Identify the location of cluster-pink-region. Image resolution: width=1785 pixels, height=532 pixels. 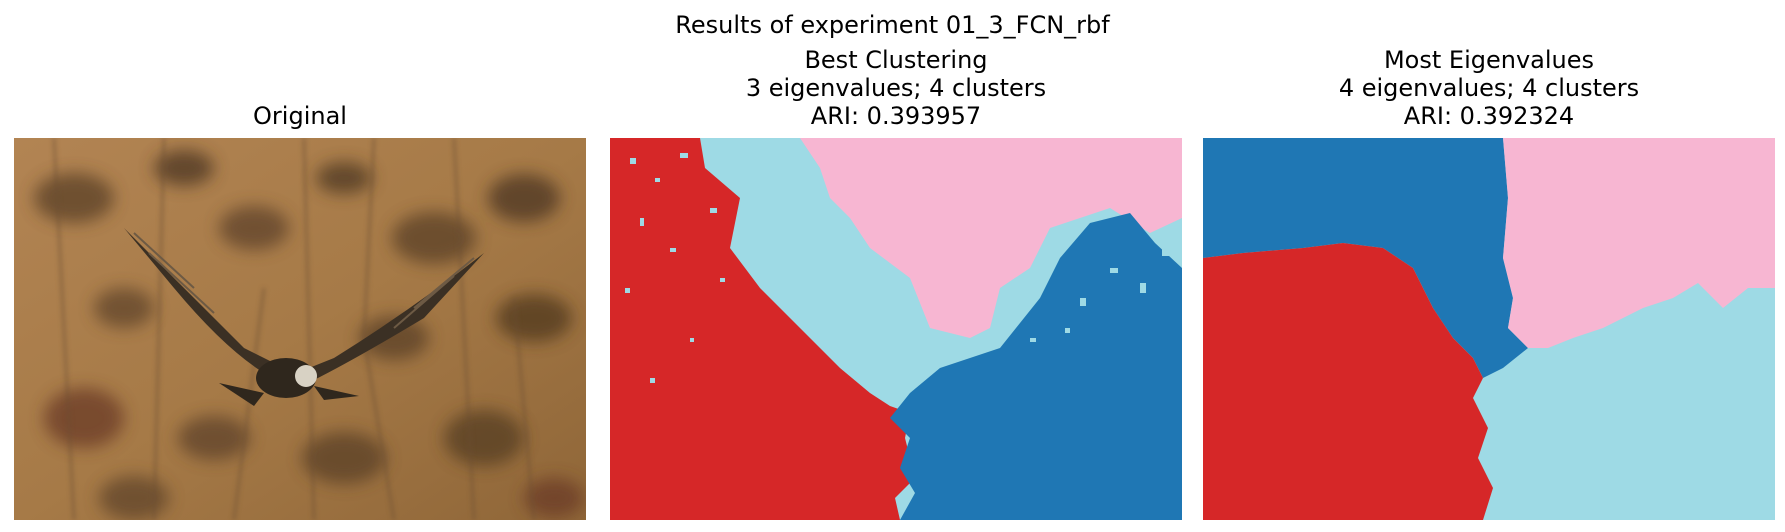
(1639, 243).